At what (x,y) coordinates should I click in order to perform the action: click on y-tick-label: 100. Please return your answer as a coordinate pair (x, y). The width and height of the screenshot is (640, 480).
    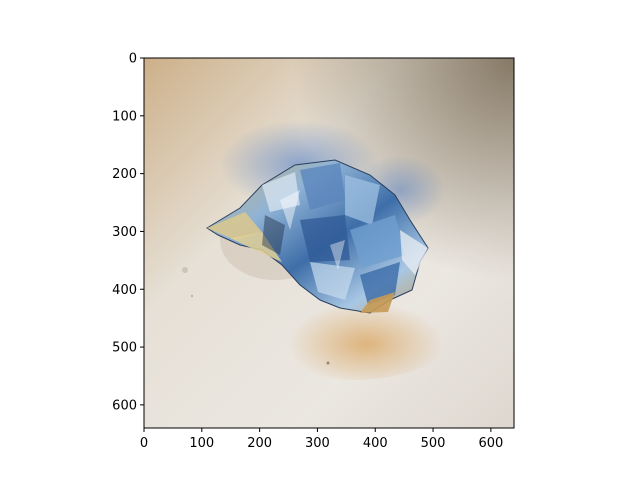
    Looking at the image, I should click on (124, 116).